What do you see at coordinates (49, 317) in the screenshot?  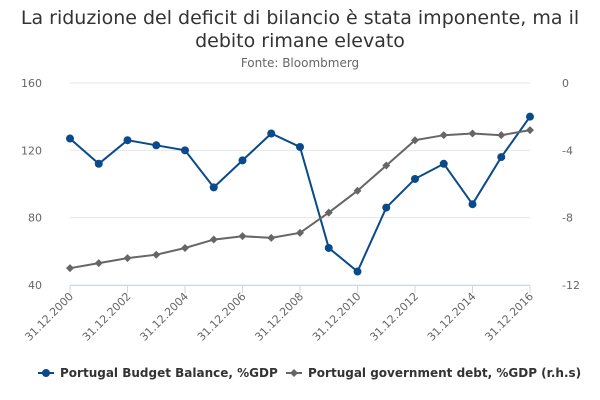 I see `x-axis-tick-label: 31.12.2000` at bounding box center [49, 317].